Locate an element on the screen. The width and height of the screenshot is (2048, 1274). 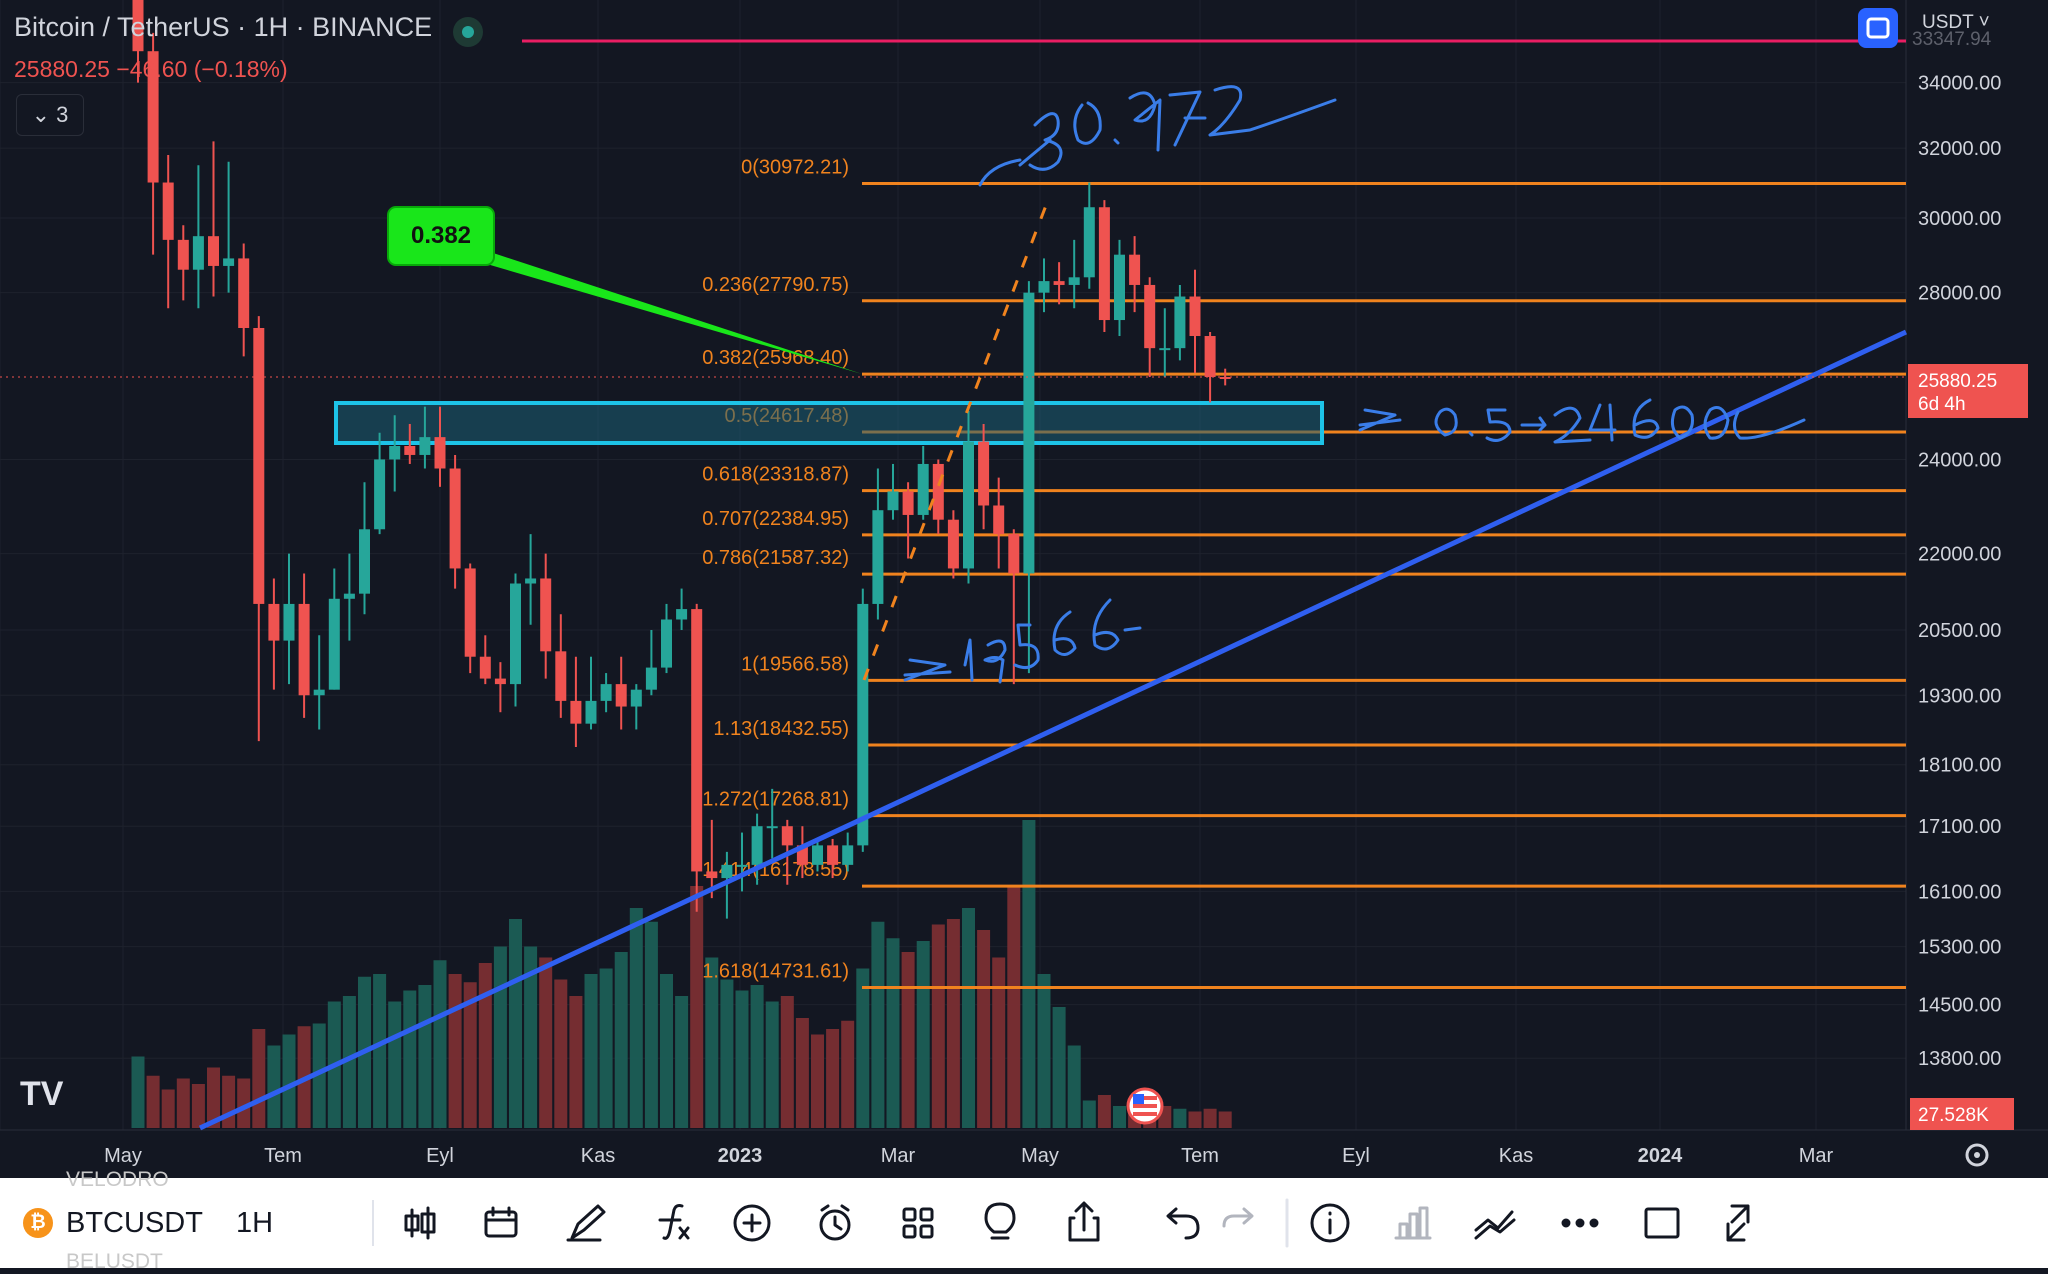
alarm-clock-icon is located at coordinates (835, 1222).